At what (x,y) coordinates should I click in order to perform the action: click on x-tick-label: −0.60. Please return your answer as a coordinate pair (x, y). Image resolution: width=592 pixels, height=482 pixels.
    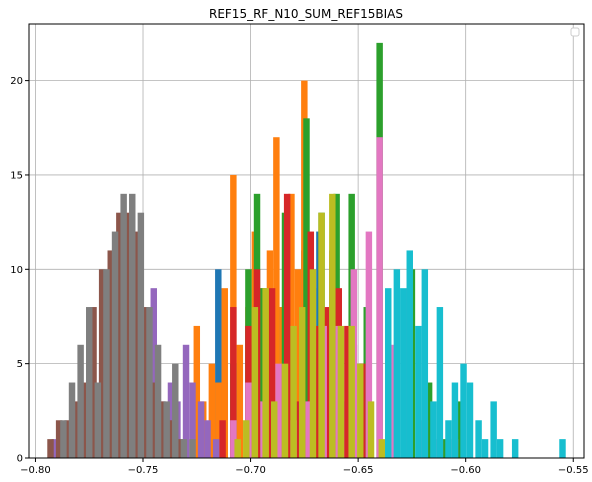
    Looking at the image, I should click on (465, 470).